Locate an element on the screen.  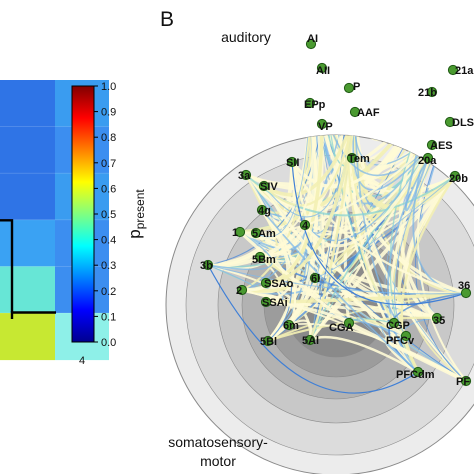
node-35: 35 is located at coordinates (438, 319).